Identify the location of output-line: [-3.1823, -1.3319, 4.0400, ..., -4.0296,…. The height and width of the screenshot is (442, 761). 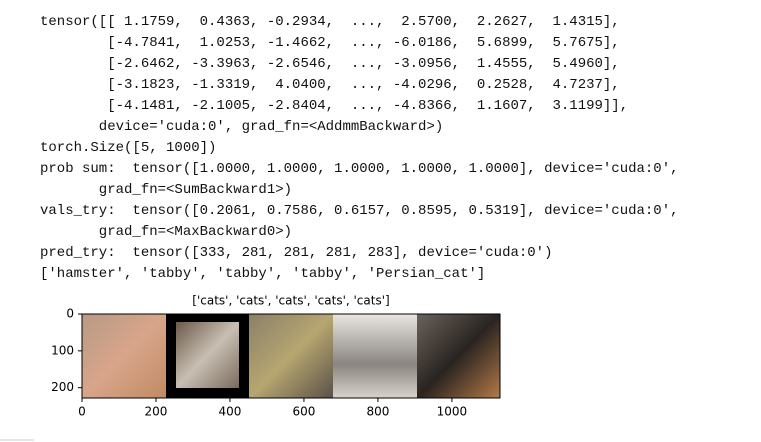
(330, 85).